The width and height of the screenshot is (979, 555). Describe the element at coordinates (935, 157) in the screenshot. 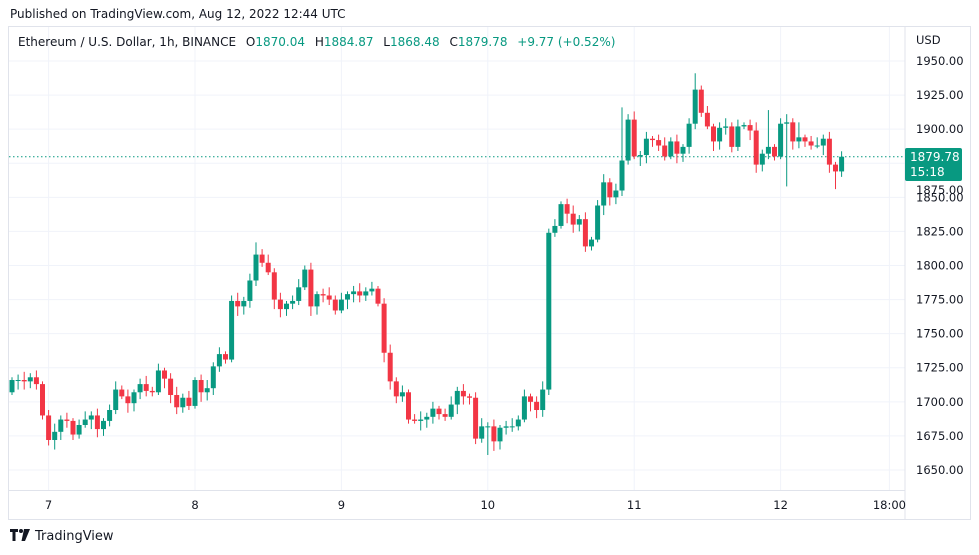

I see `last-price: 1879.78` at that location.